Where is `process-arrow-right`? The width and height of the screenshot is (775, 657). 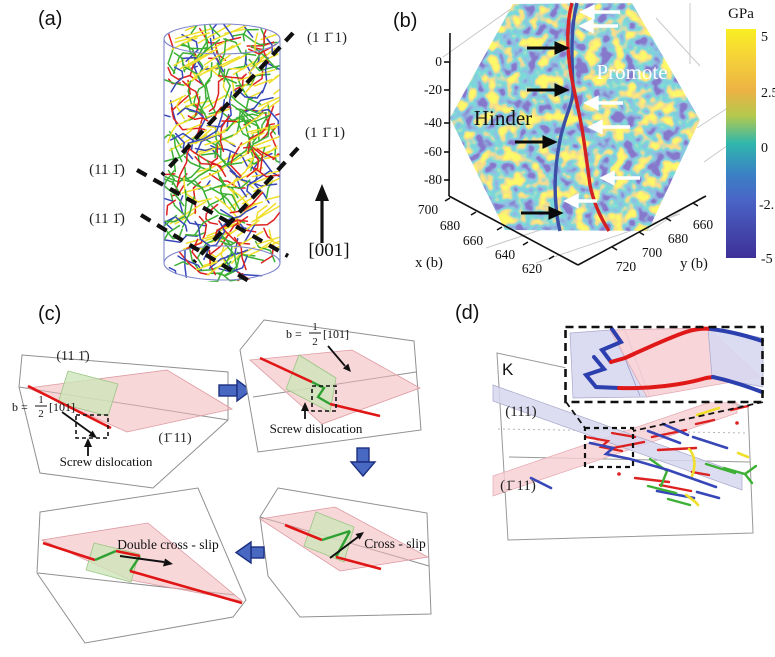 process-arrow-right is located at coordinates (235, 390).